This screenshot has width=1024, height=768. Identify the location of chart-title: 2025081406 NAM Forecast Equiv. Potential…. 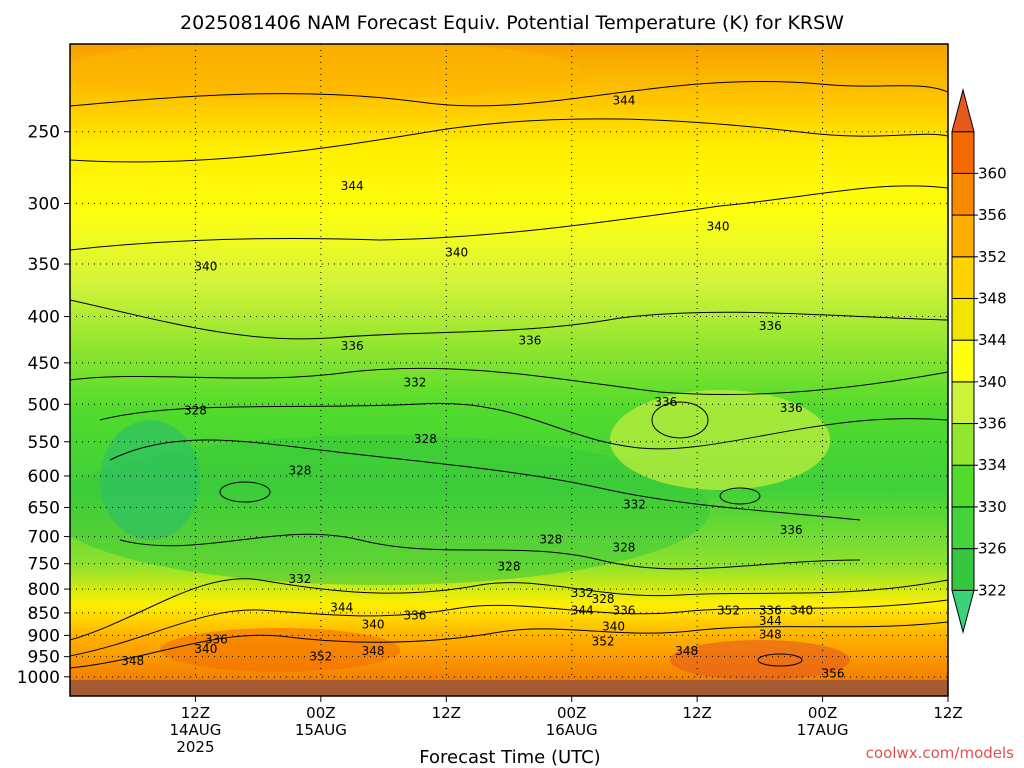
(512, 23).